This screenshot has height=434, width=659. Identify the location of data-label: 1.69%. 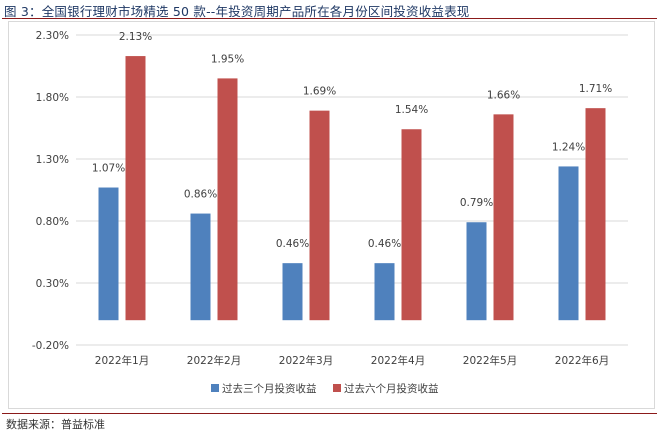
(319, 92).